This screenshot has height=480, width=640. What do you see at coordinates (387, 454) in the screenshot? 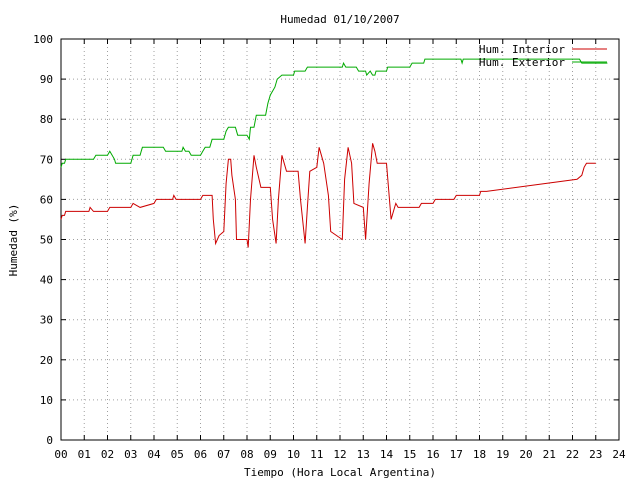
I see `x-tick-label: 14` at bounding box center [387, 454].